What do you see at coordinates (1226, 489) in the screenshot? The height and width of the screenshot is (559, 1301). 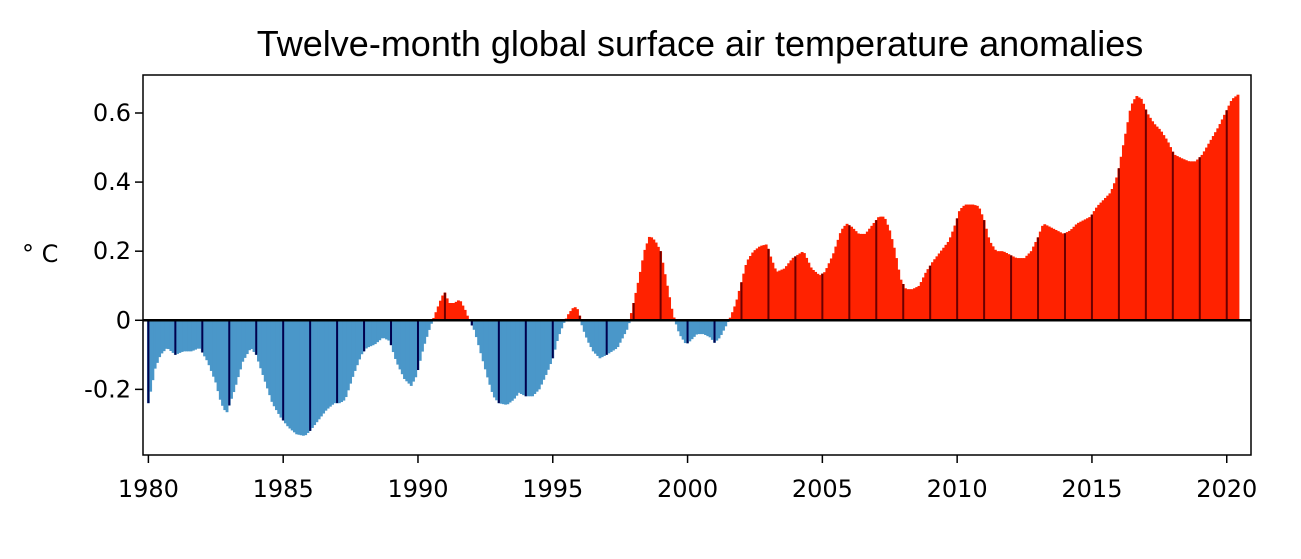 I see `x-tick-label: 2020` at bounding box center [1226, 489].